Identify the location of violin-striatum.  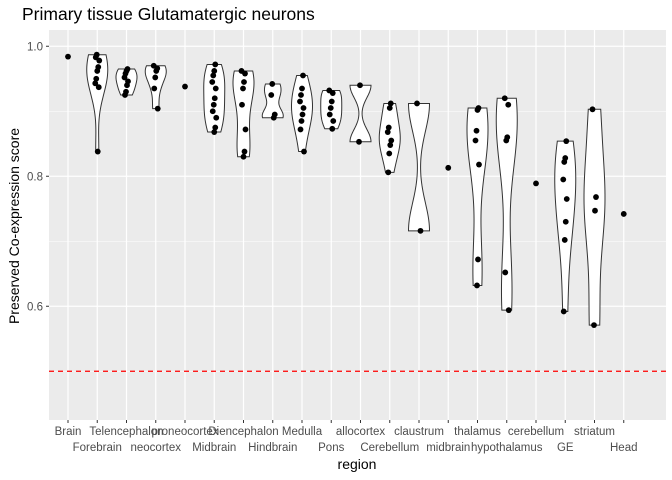
(594, 217).